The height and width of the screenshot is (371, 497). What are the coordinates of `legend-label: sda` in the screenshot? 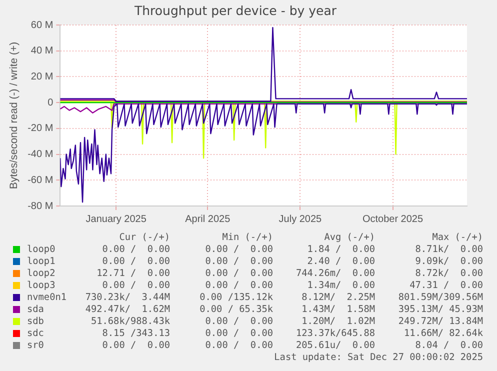 It's located at (36, 310).